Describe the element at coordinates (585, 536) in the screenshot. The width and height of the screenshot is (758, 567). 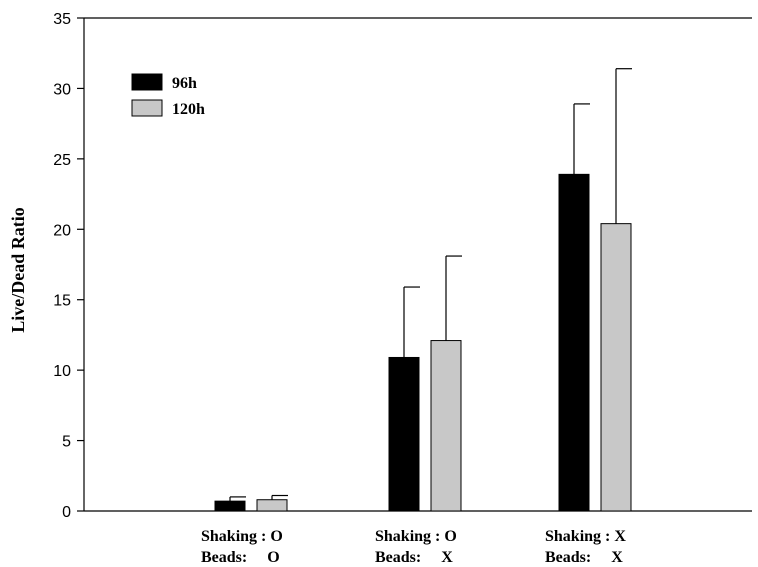
I see `x-category-label-line1: Shaking : X` at that location.